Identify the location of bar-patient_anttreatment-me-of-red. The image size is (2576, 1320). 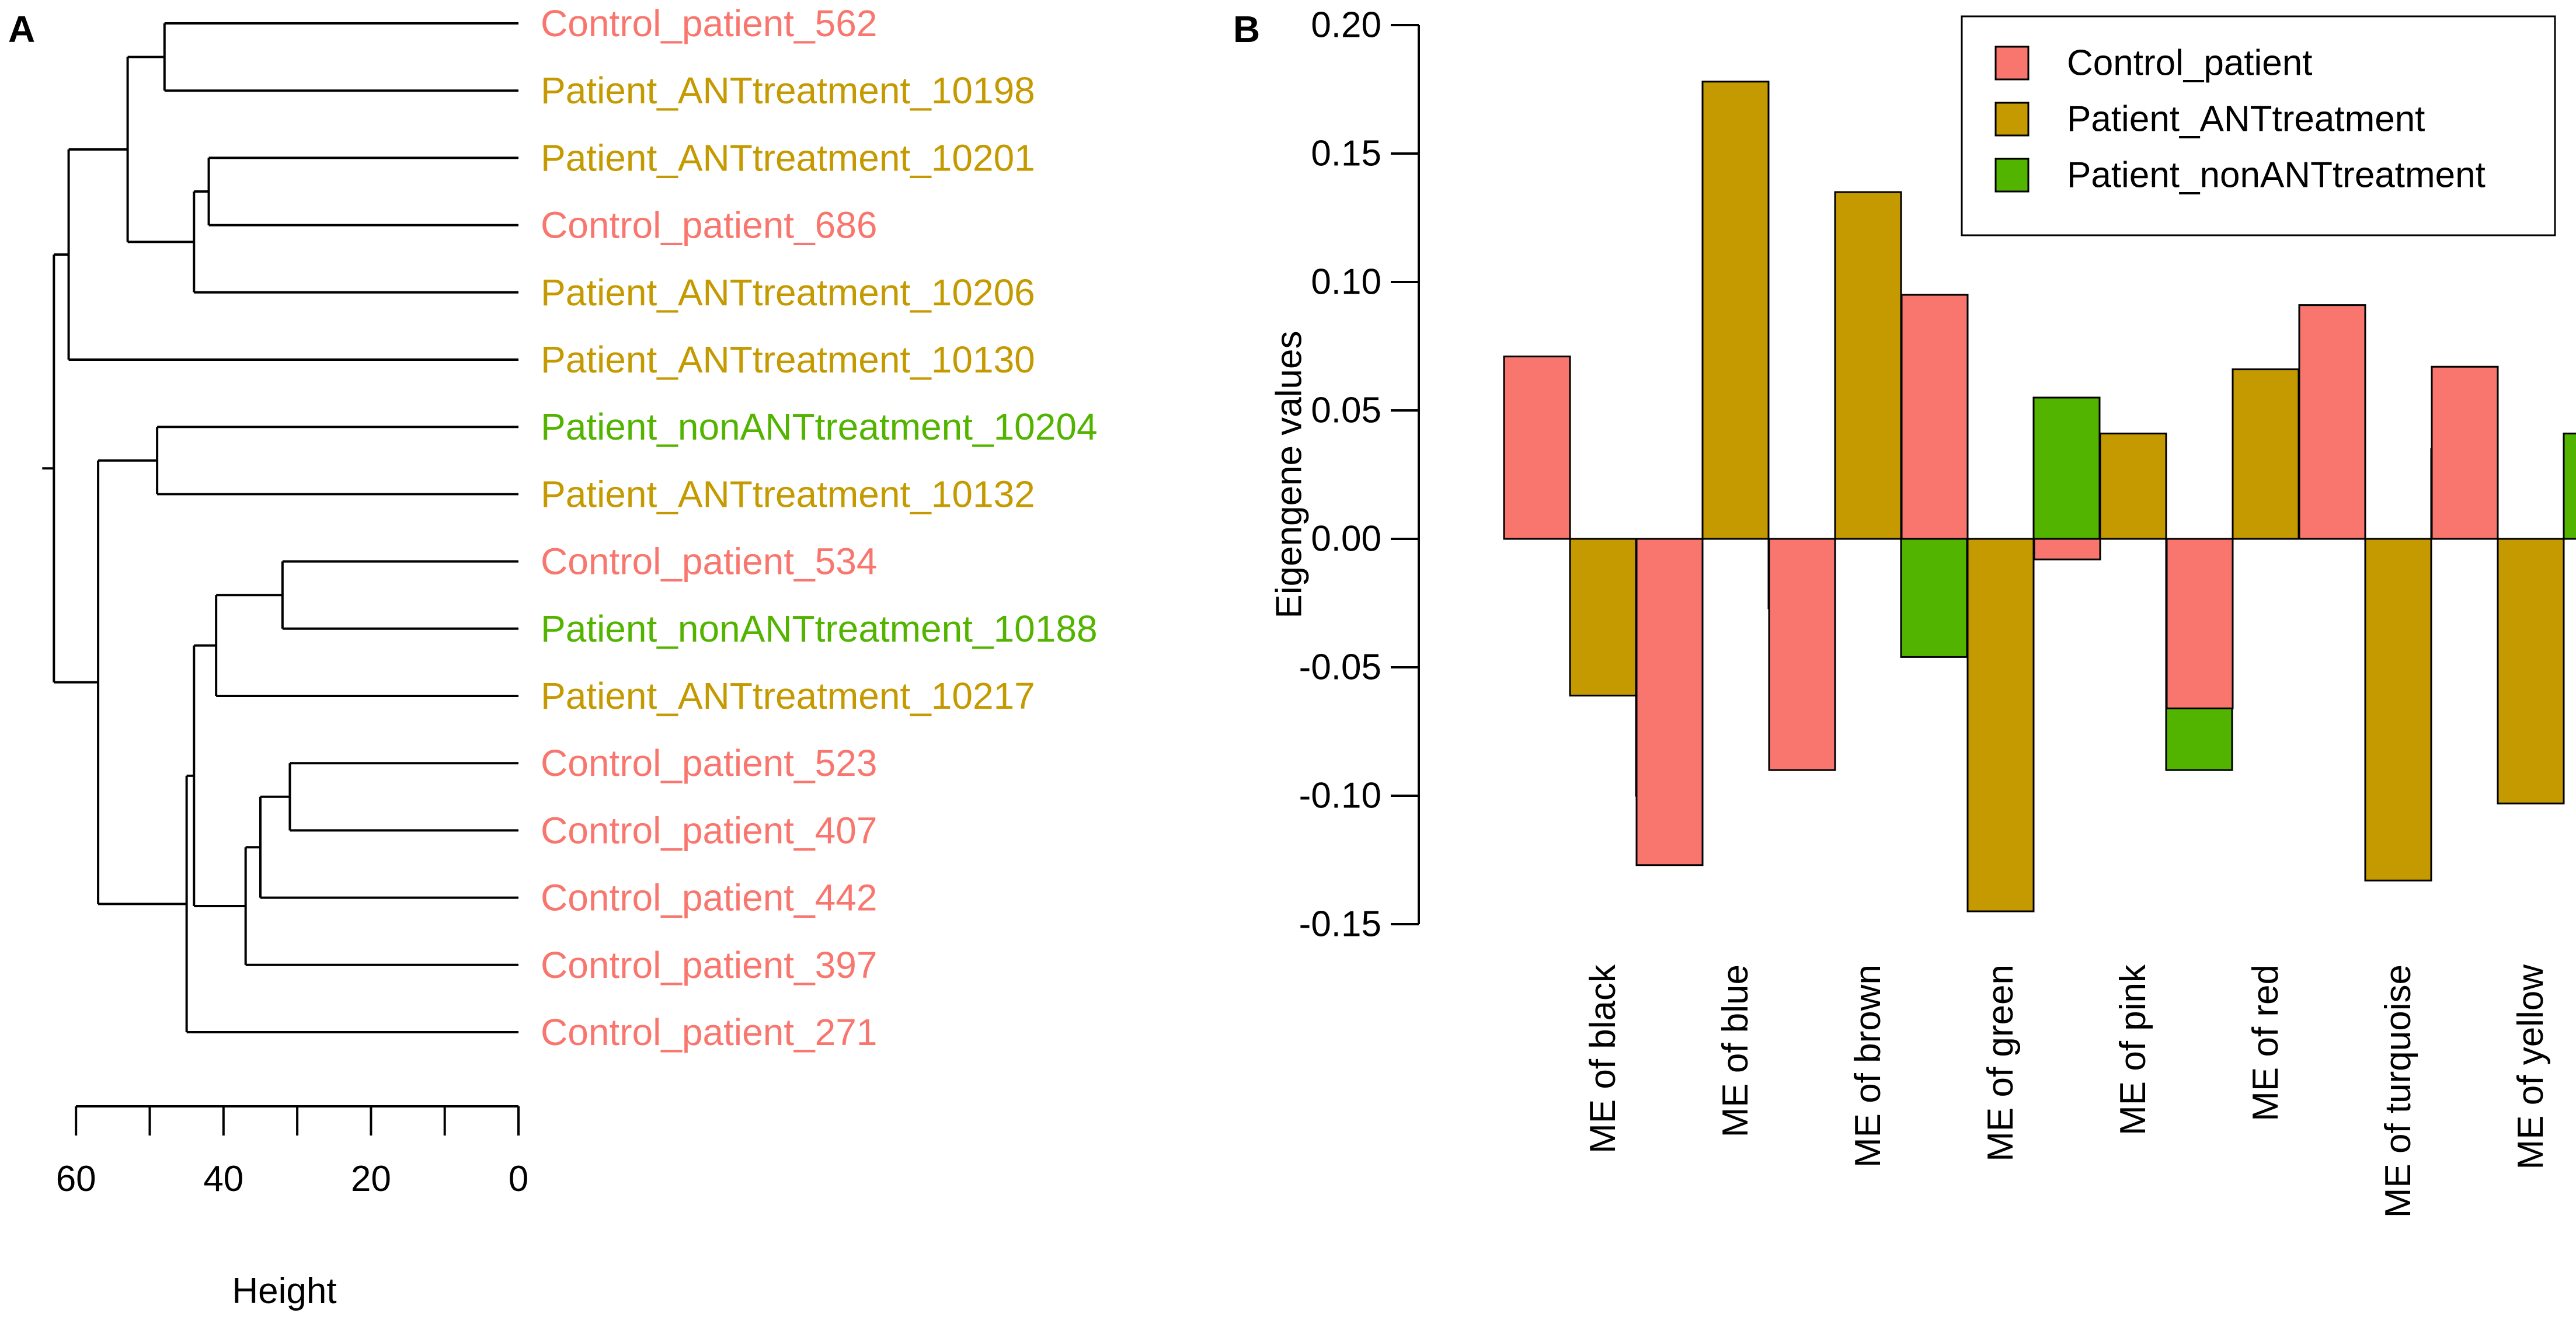
(2266, 454).